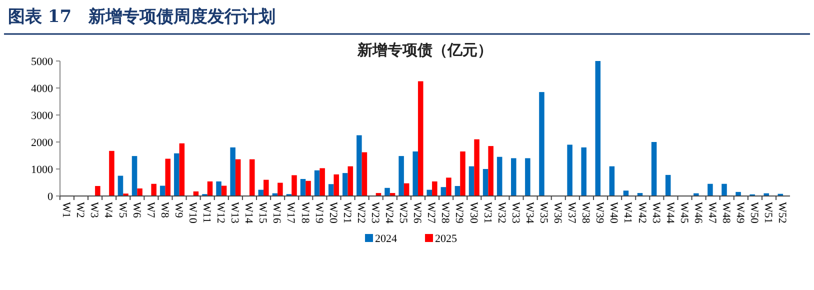  Describe the element at coordinates (248, 213) in the screenshot. I see `x-tick-label: W14` at that location.